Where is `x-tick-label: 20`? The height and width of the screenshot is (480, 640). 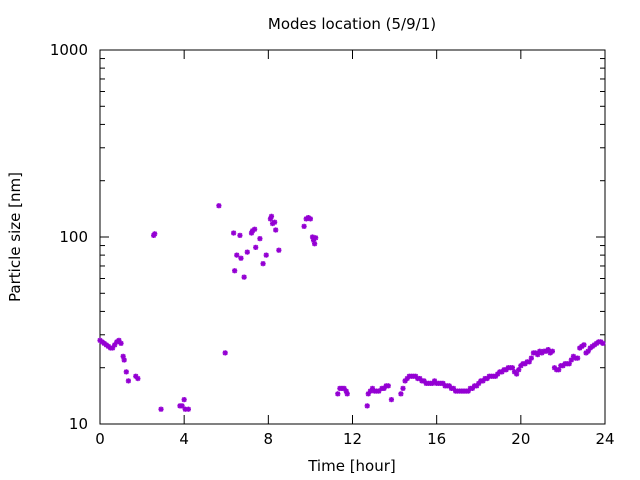 x-tick-label: 20 is located at coordinates (520, 439).